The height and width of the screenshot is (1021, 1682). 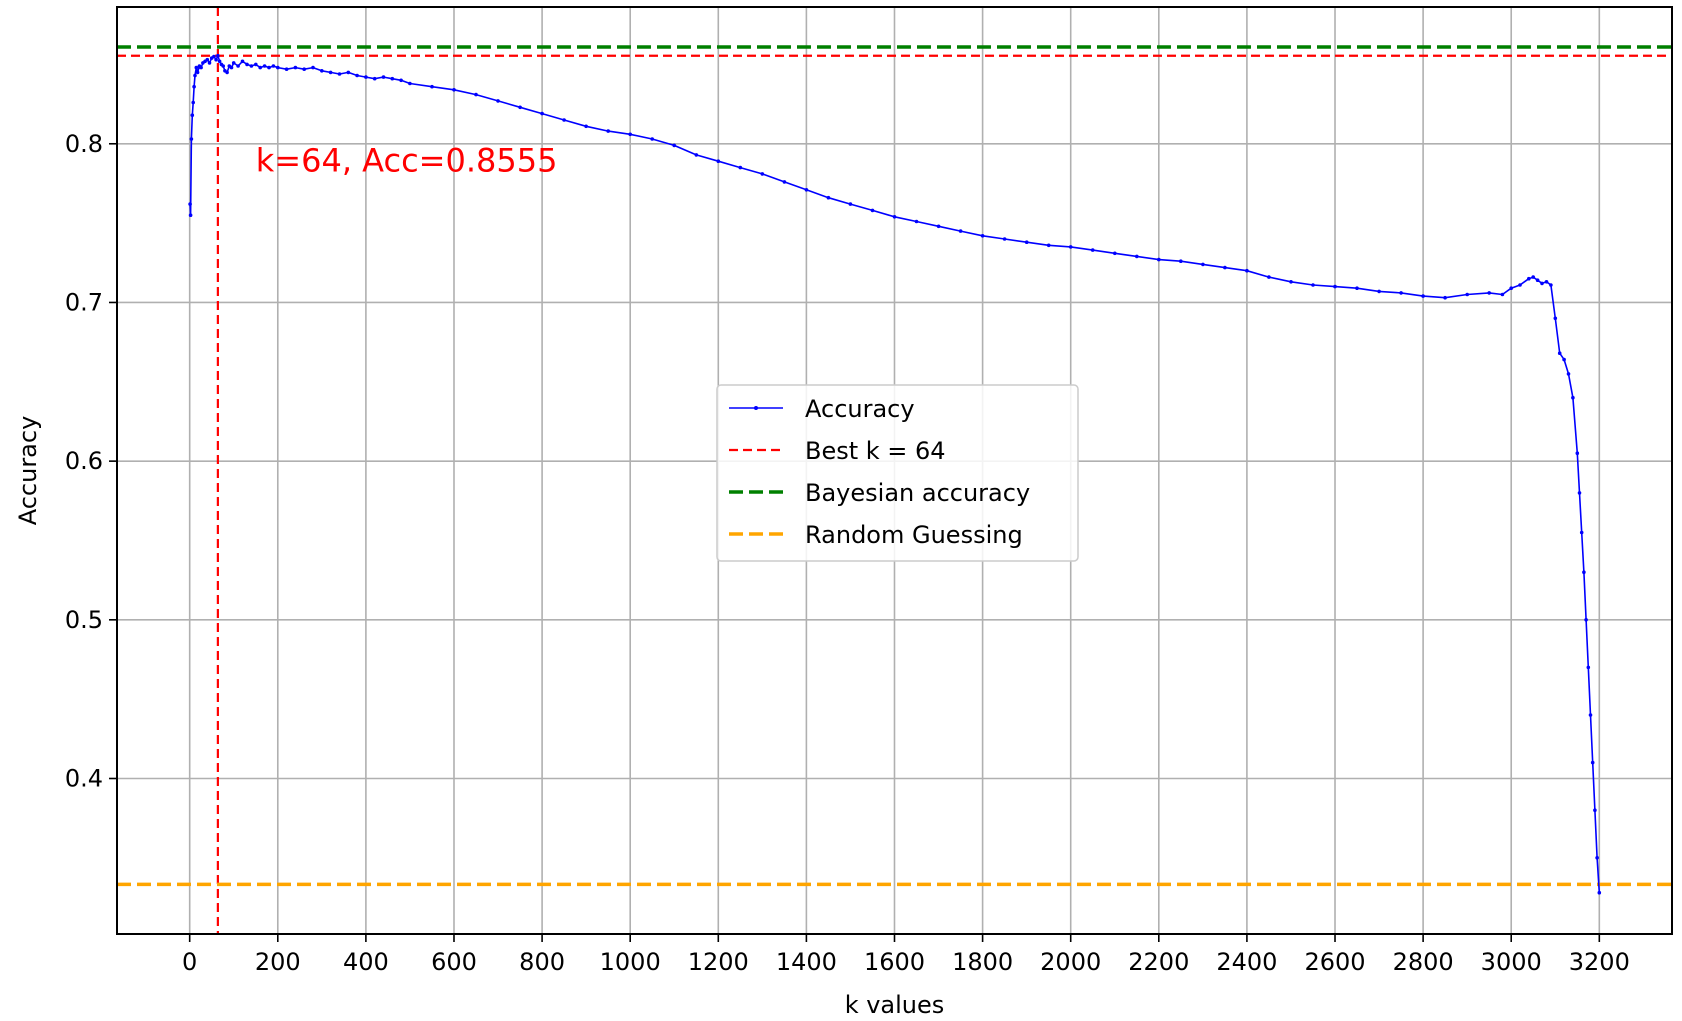 I want to click on legend-item-random: Random Guessing, so click(x=876, y=535).